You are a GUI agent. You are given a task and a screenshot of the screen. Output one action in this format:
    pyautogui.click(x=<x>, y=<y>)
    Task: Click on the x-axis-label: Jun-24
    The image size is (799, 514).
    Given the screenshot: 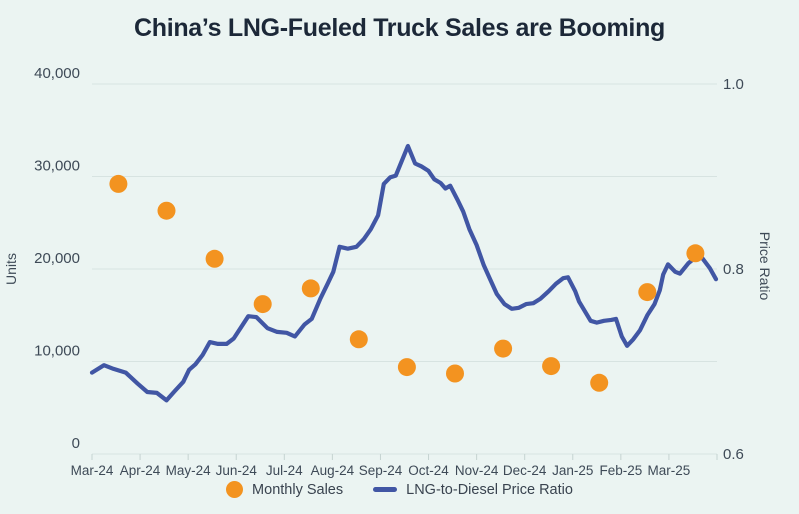 What is the action you would take?
    pyautogui.click(x=237, y=470)
    